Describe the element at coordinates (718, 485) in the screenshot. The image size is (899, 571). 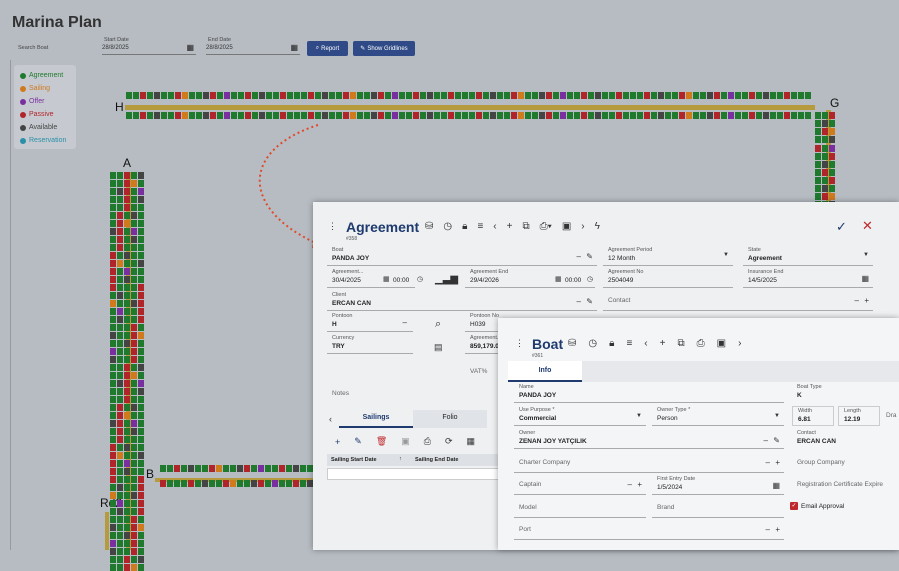
I see `first-entry-date-field: First Entry Date 1/5/2024 ▦` at that location.